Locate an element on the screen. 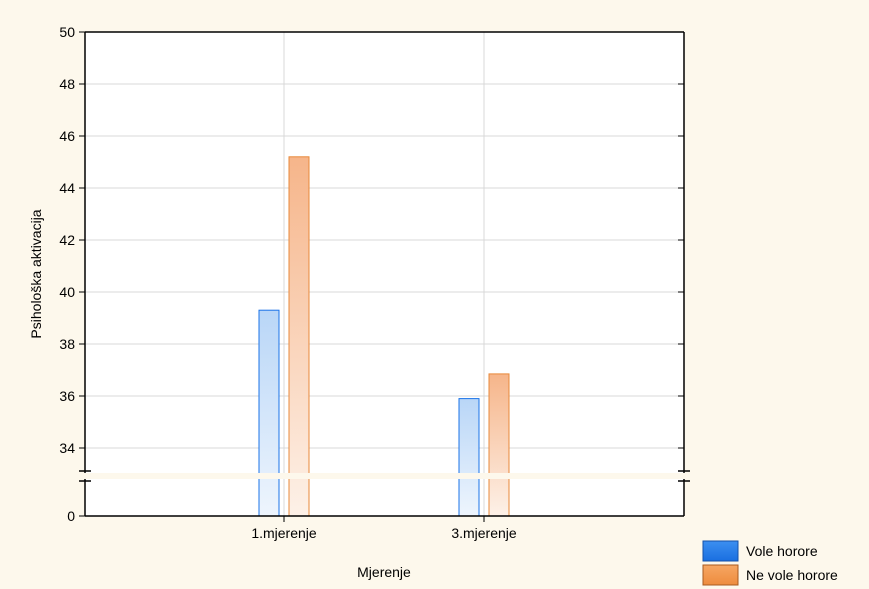 The image size is (869, 589). y-tick-labels: 50 48 46 44 42 40 38 36 34 0 is located at coordinates (67, 274).